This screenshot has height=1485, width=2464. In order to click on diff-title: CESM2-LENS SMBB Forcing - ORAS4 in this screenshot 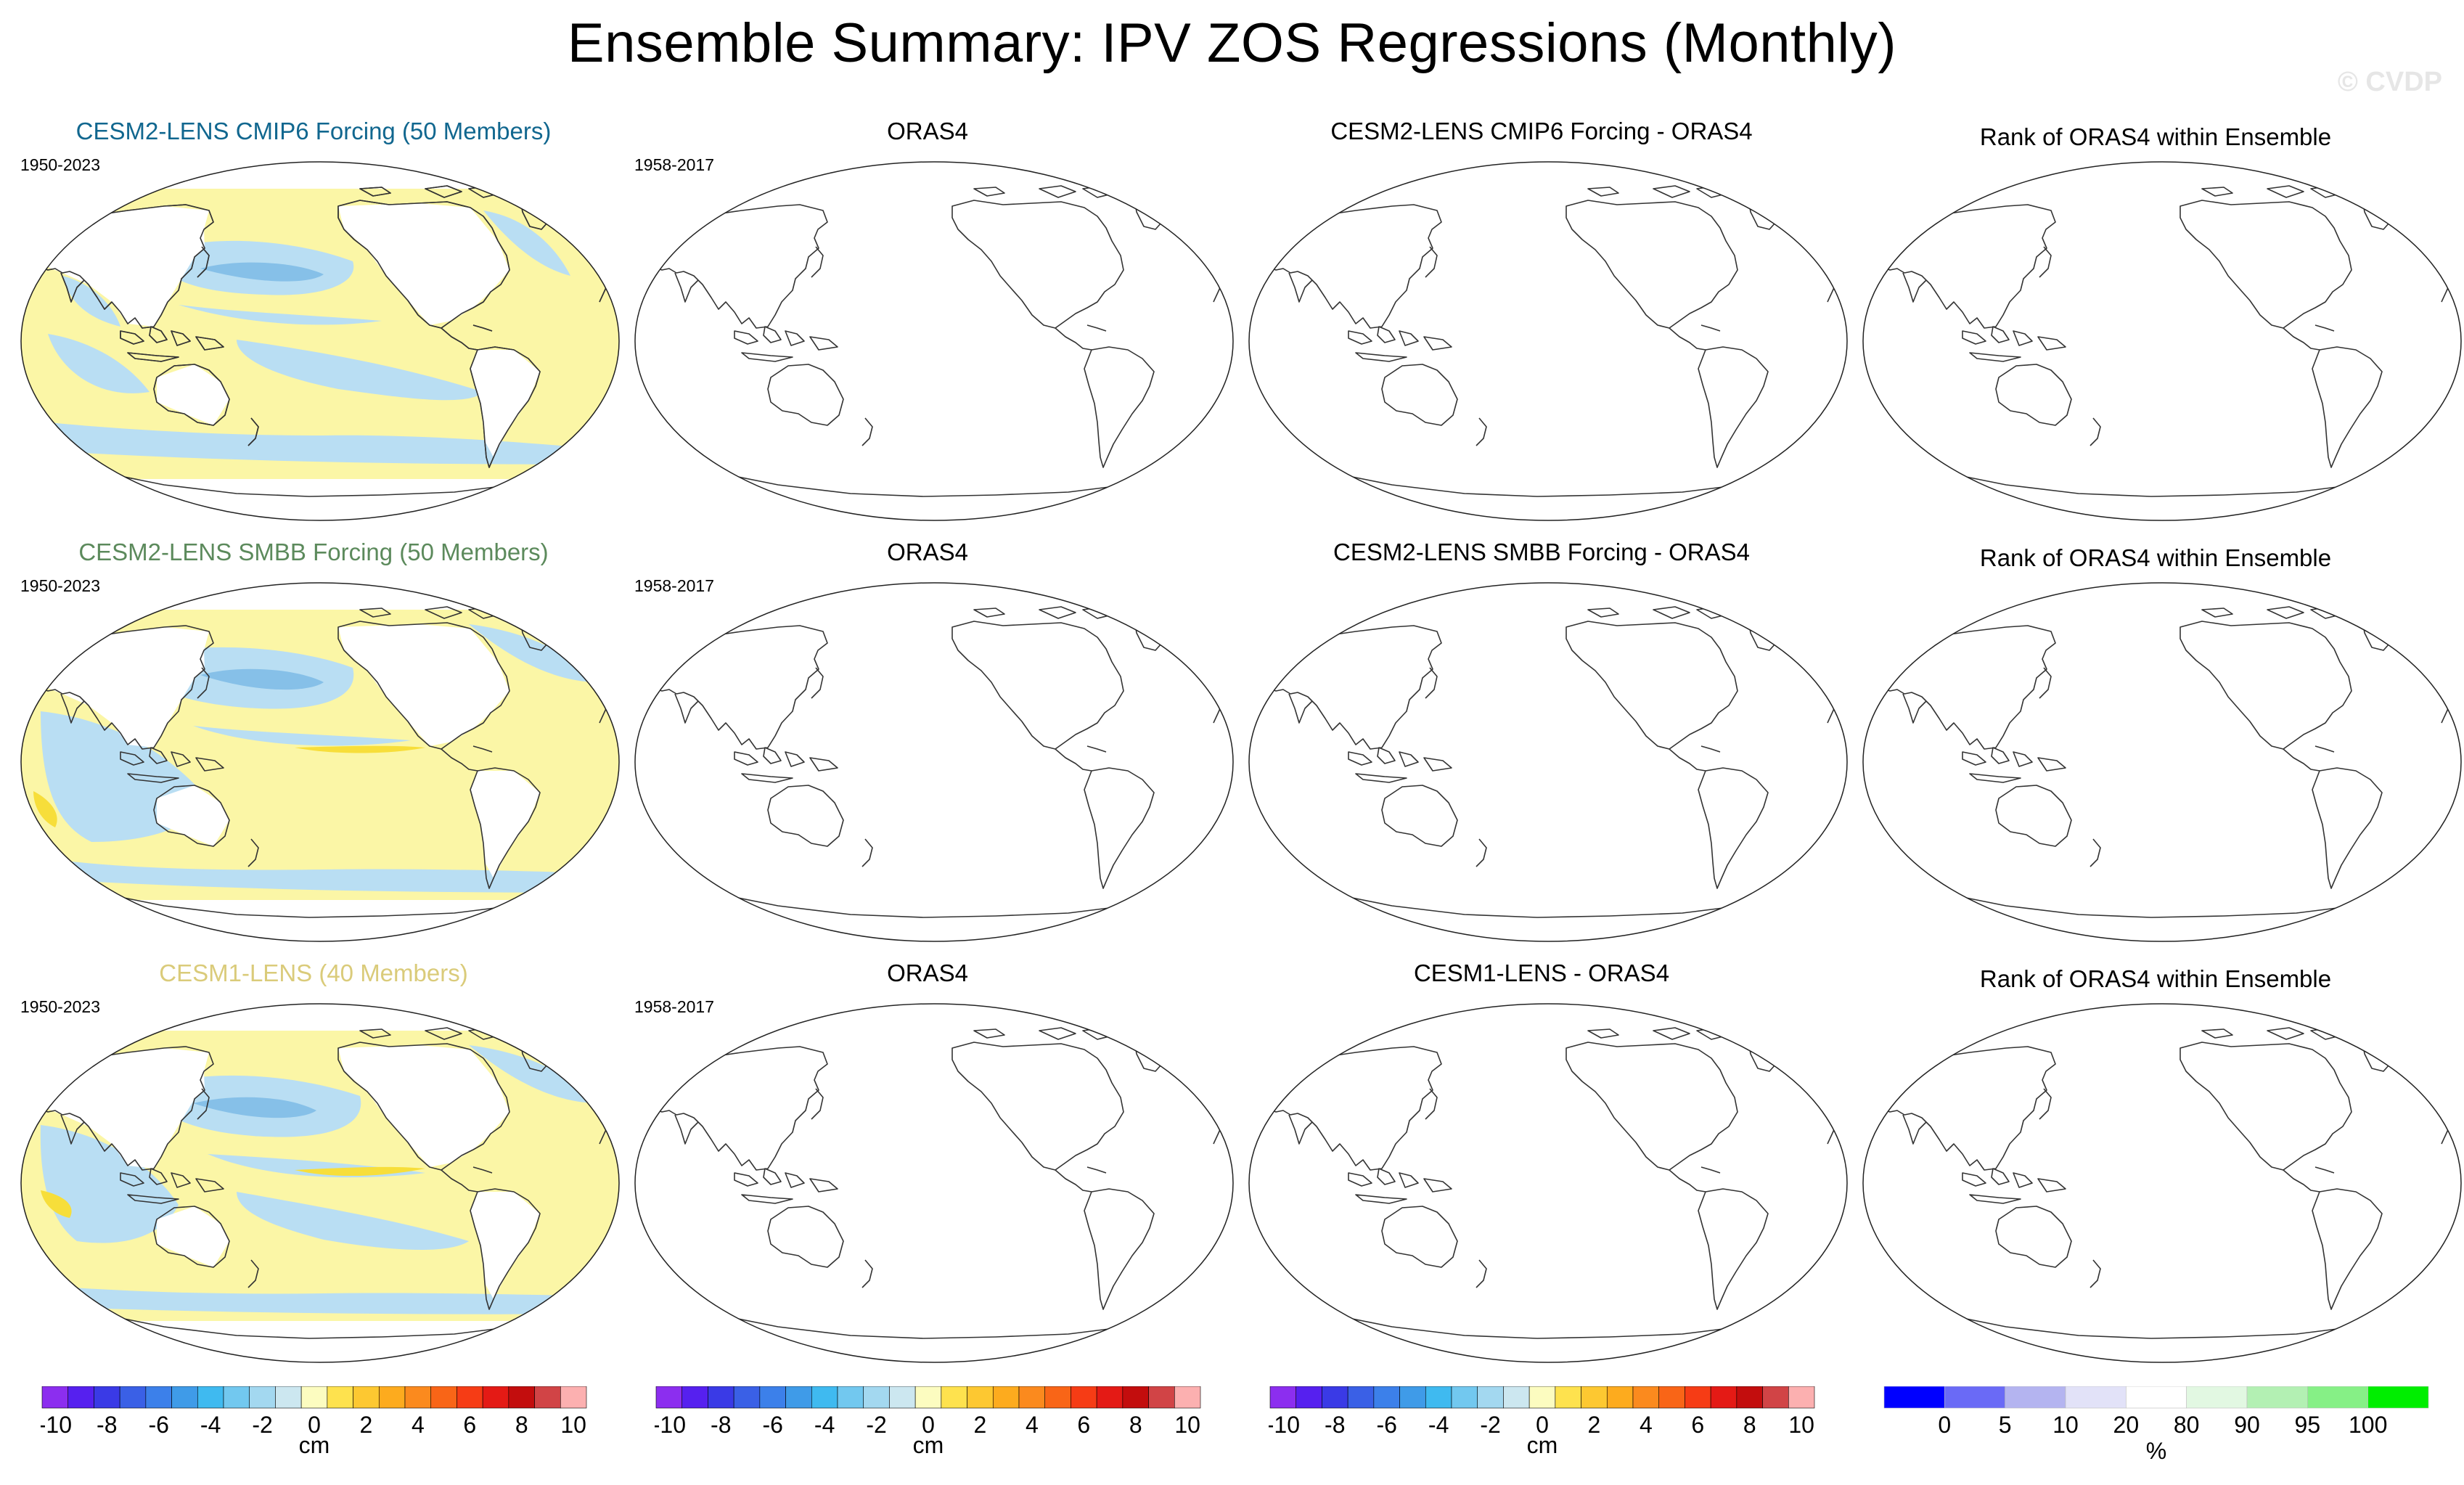, I will do `click(1541, 552)`.